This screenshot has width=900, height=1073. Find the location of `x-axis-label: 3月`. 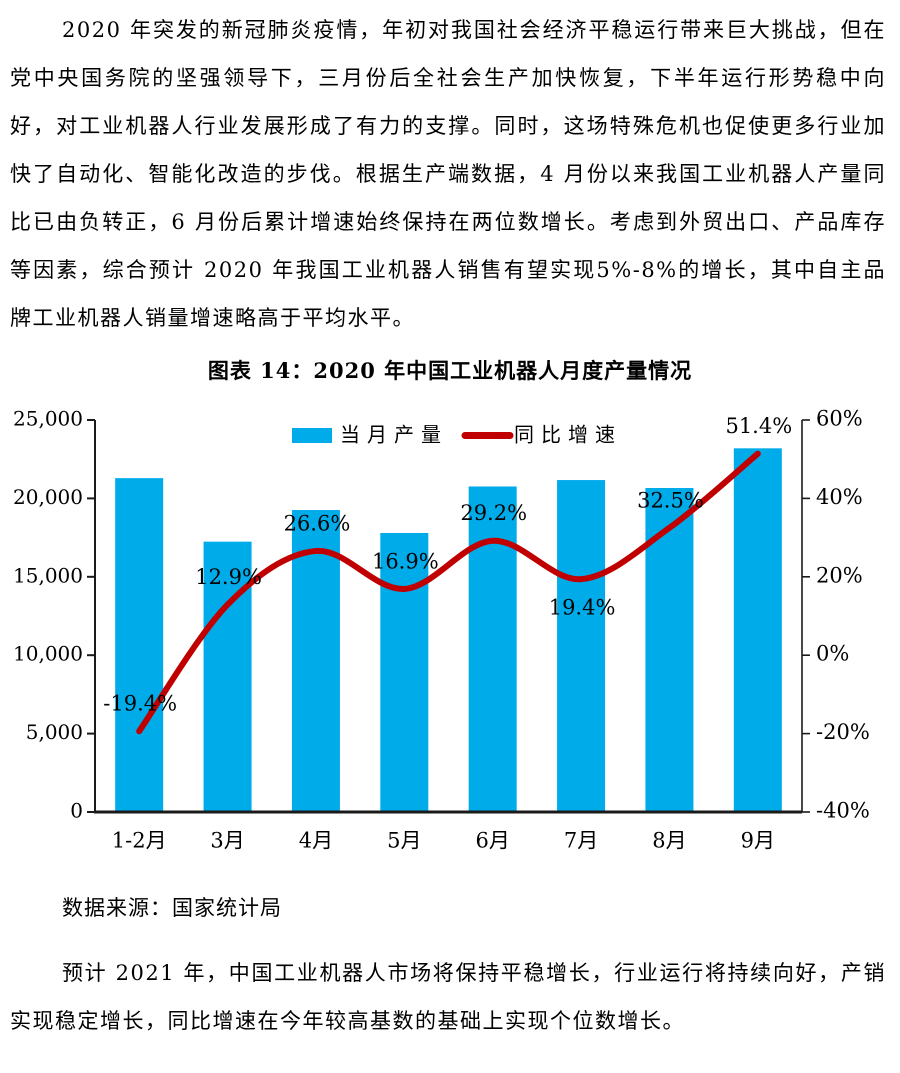

x-axis-label: 3月 is located at coordinates (227, 841).